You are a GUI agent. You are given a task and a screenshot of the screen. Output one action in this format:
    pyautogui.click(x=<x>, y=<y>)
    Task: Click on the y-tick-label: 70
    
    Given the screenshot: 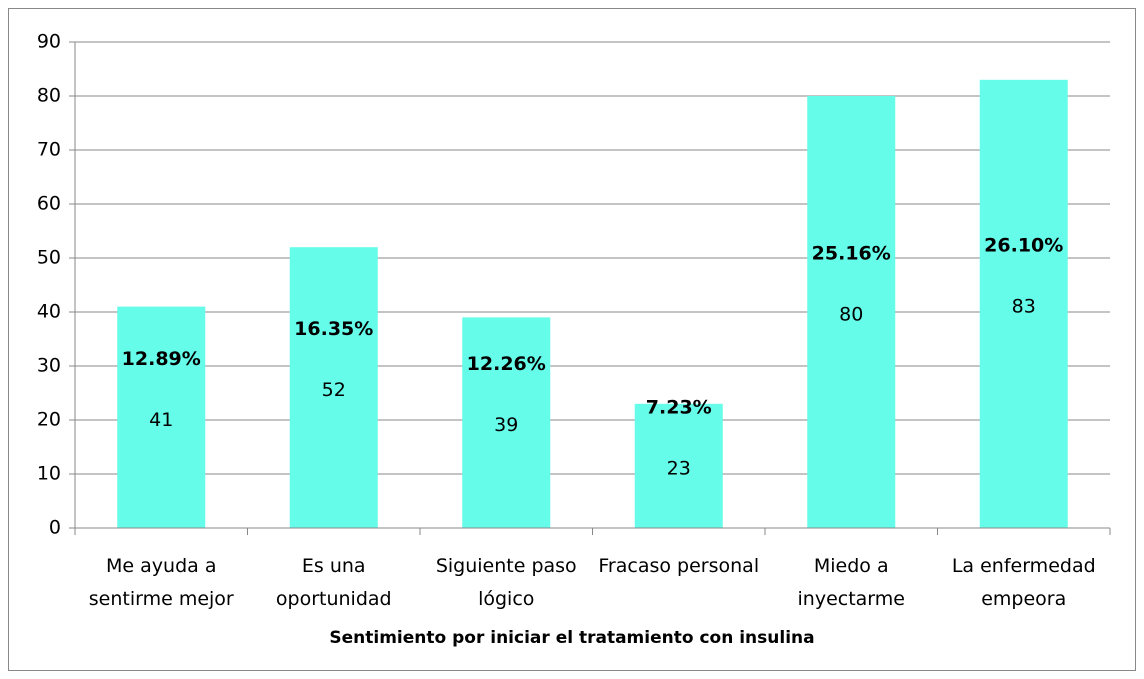 What is the action you would take?
    pyautogui.click(x=49, y=150)
    